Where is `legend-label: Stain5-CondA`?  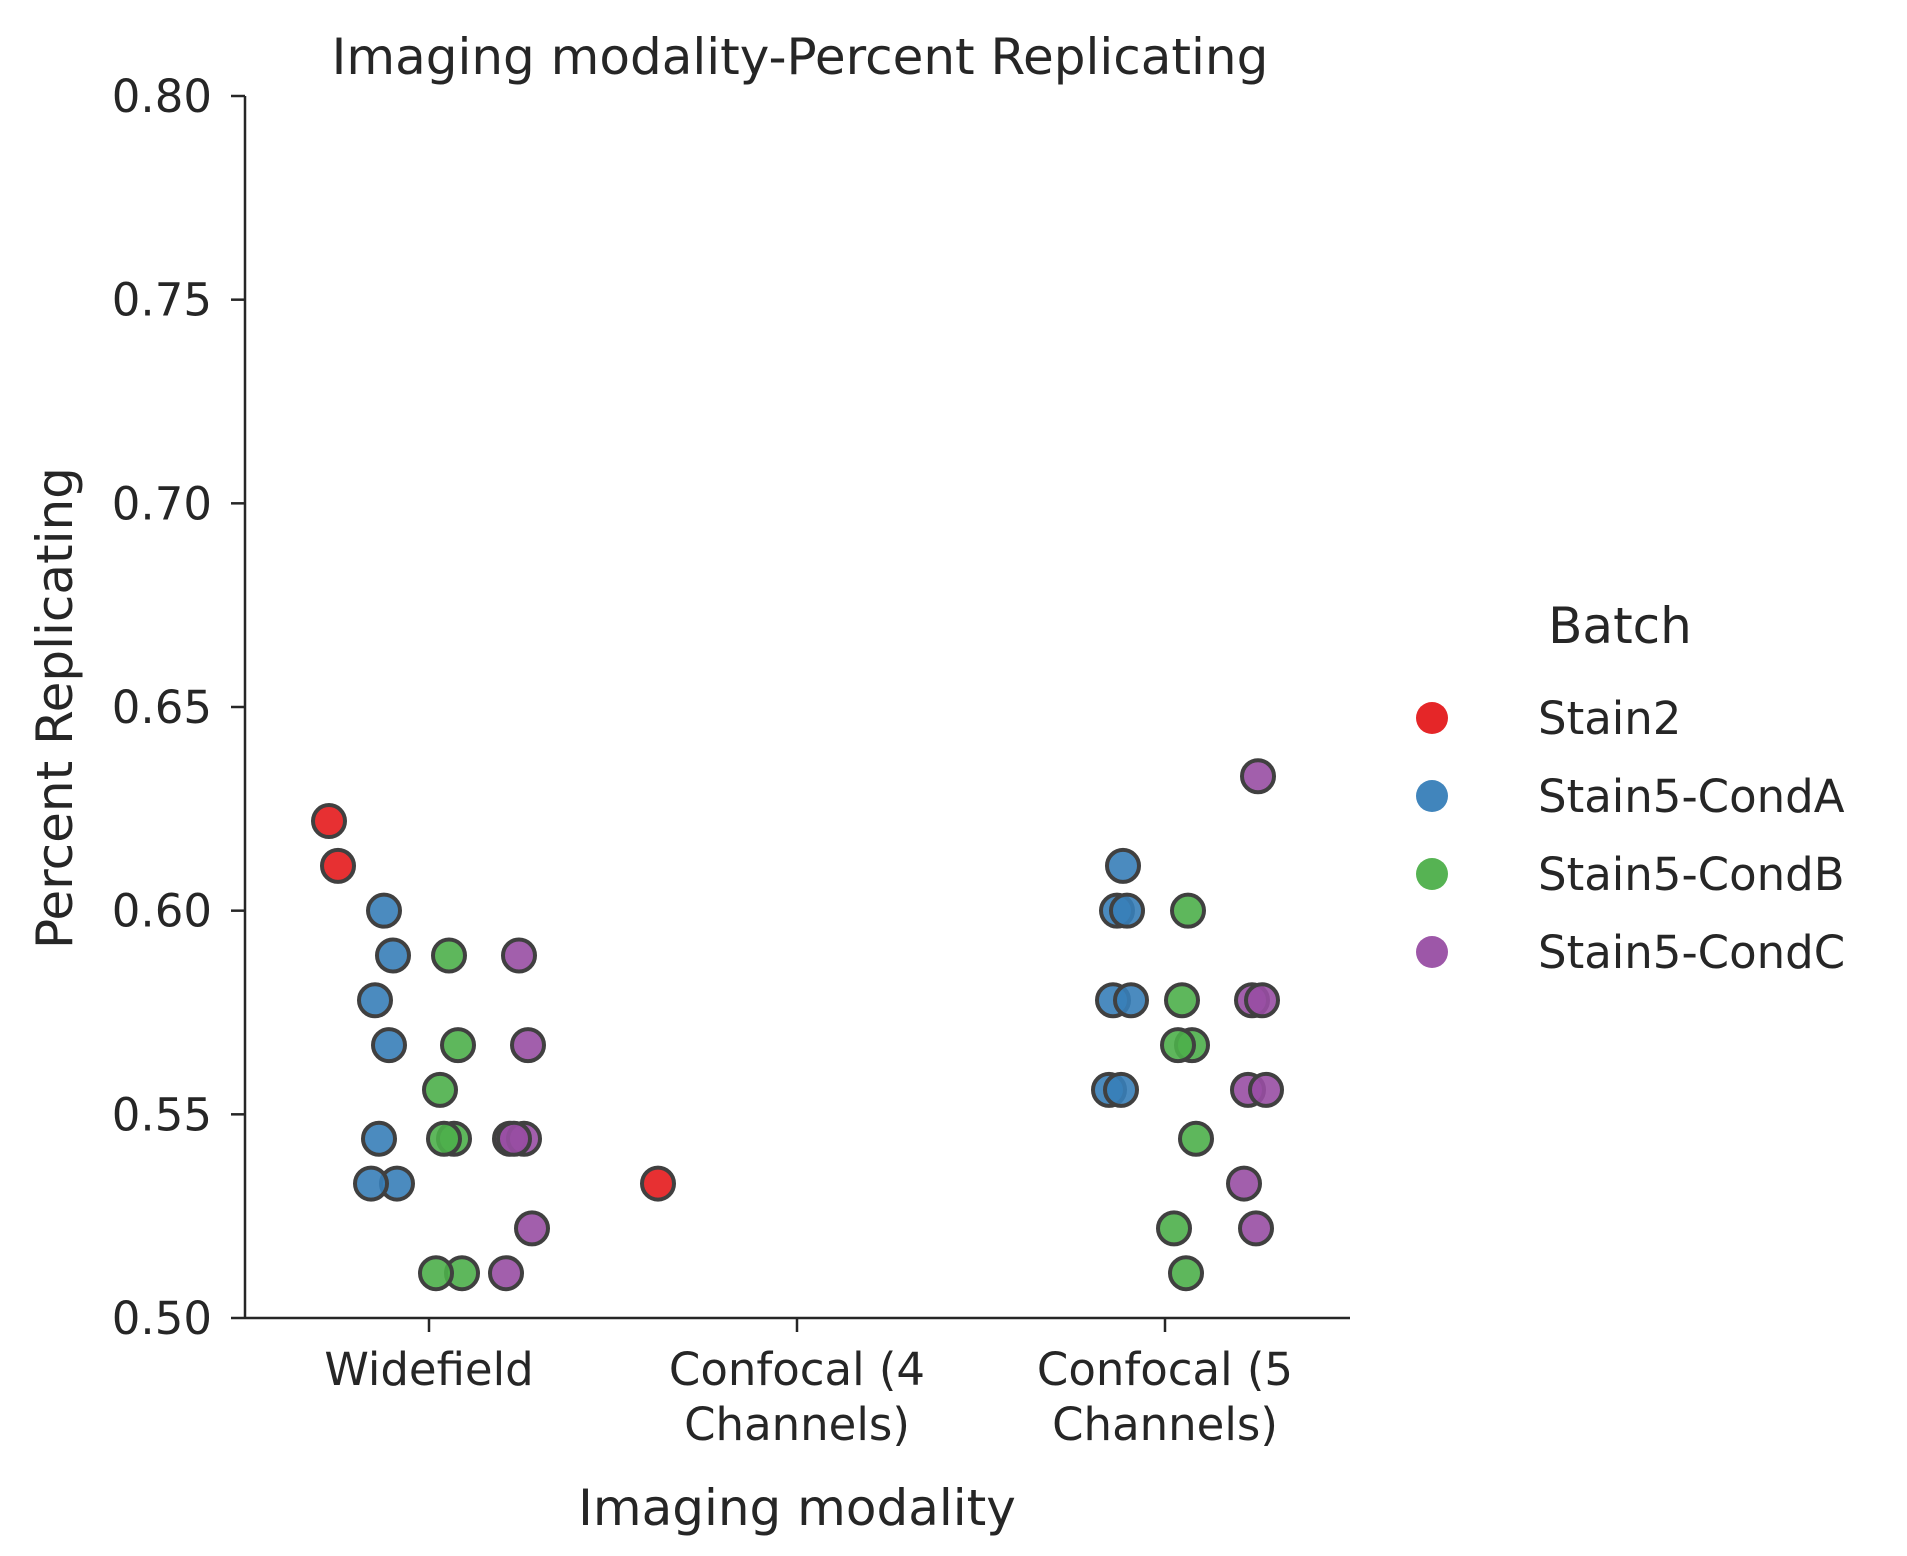 legend-label: Stain5-CondA is located at coordinates (1691, 796).